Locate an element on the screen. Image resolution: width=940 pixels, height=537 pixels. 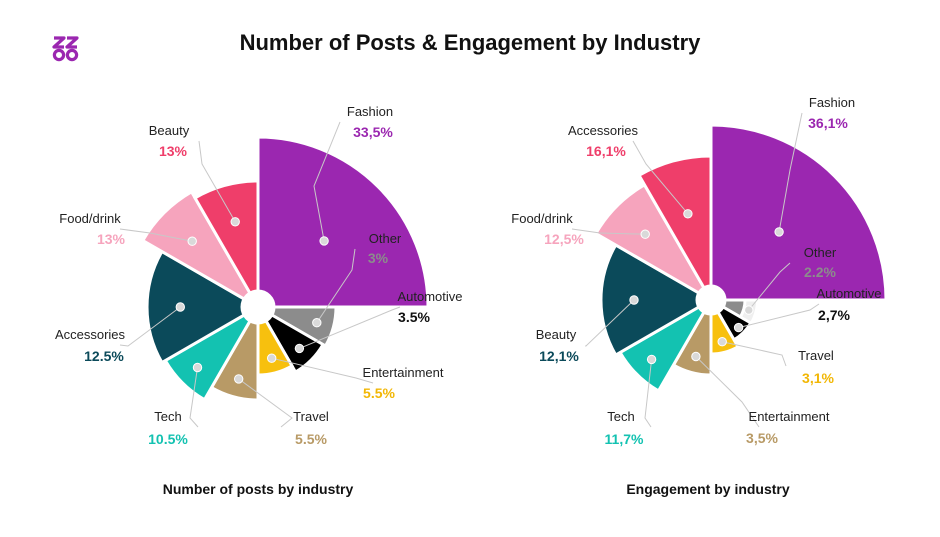
slice-value-fashion: 36,1% is located at coordinates (828, 123).